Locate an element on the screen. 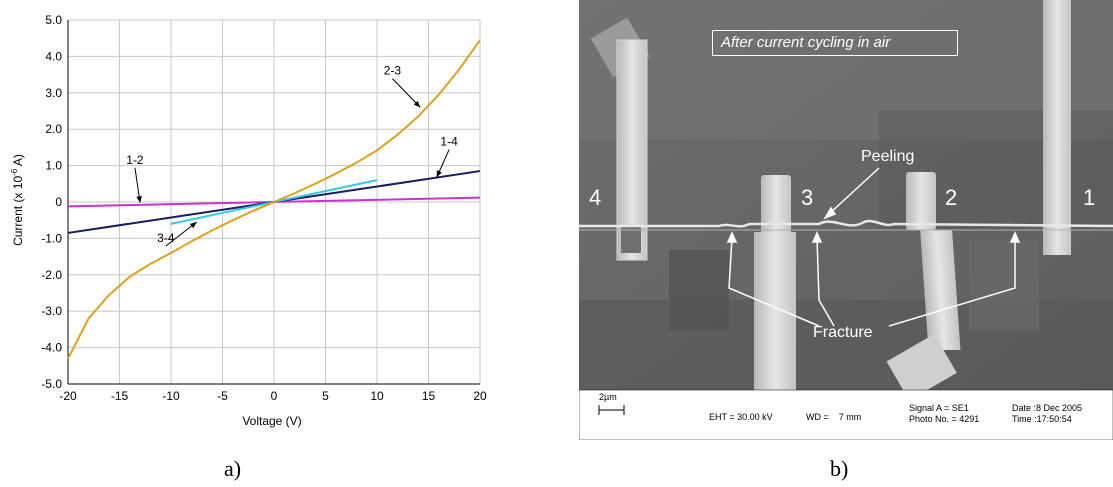 The image size is (1113, 487). y-axis-label: Current (x 10-6 A) is located at coordinates (17, 200).